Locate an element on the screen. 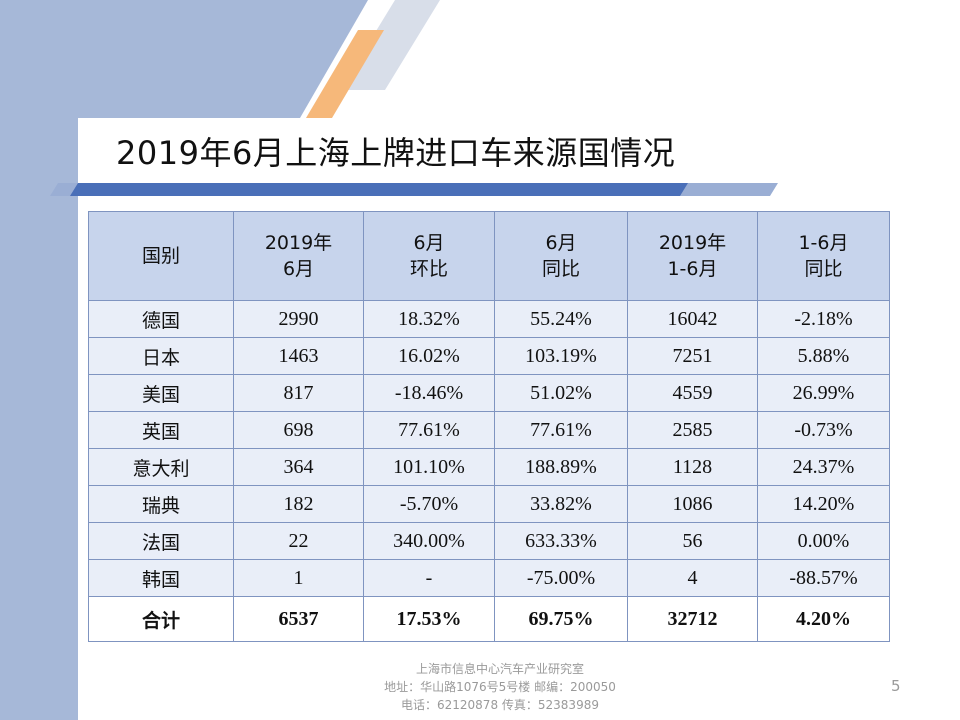 Image resolution: width=960 pixels, height=720 pixels. table-row: 美国 817 -18.46% 51.02% 4559 26.99% is located at coordinates (489, 393).